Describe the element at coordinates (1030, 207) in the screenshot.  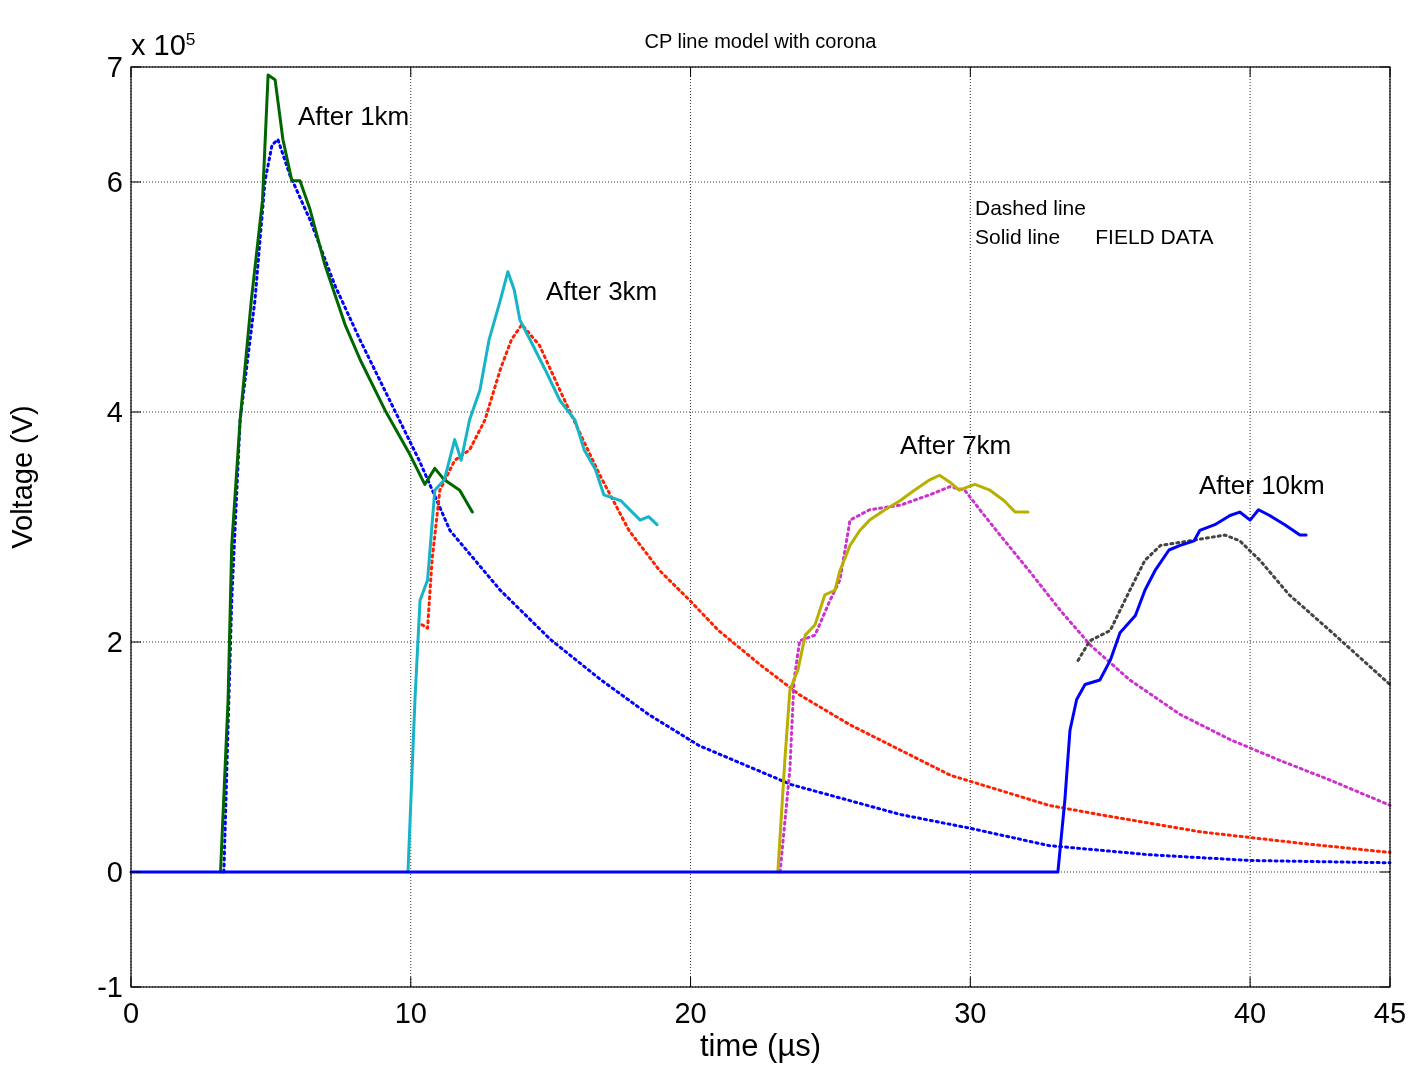
I see `annotation: Dashed line` at that location.